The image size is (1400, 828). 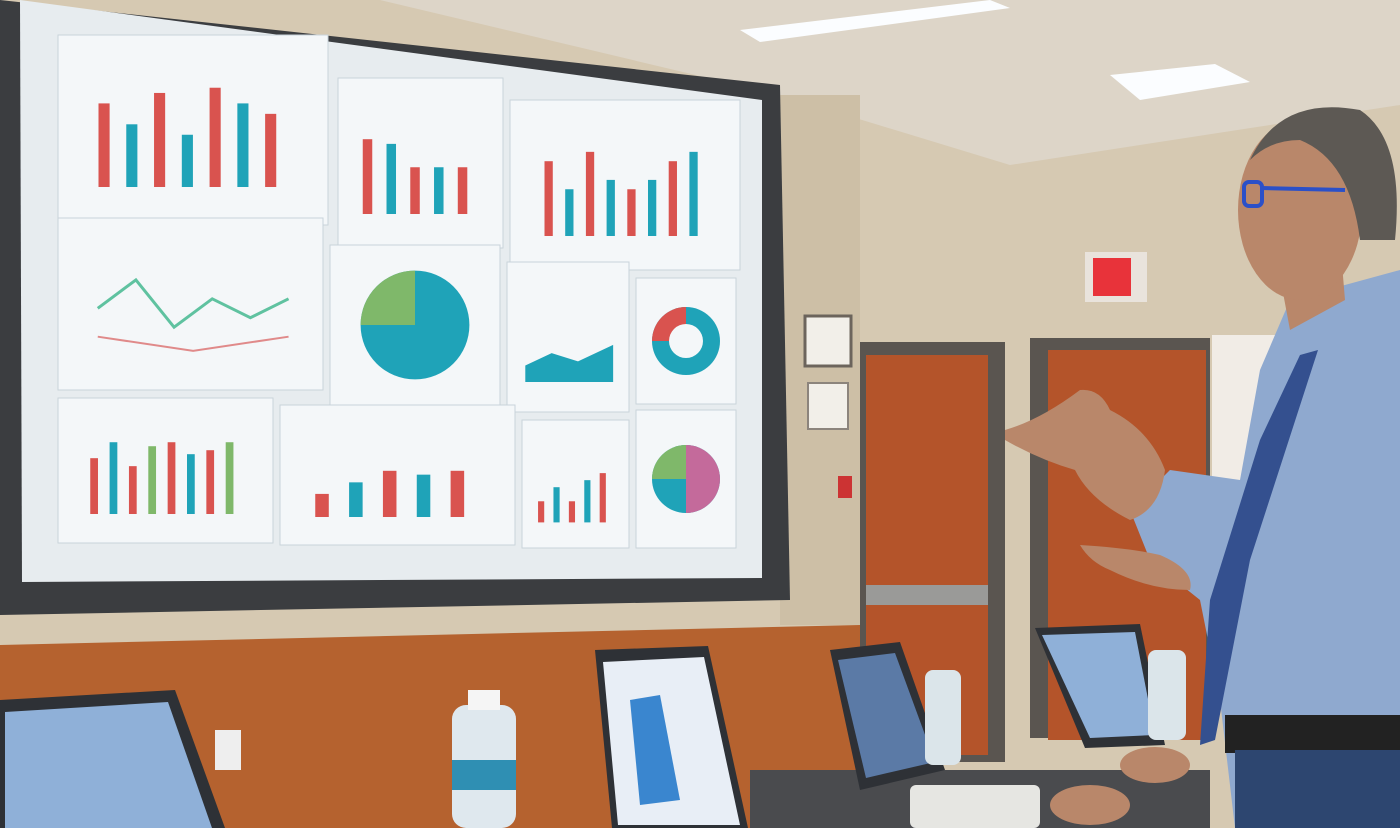 I want to click on desk-phone, so click(x=975, y=806).